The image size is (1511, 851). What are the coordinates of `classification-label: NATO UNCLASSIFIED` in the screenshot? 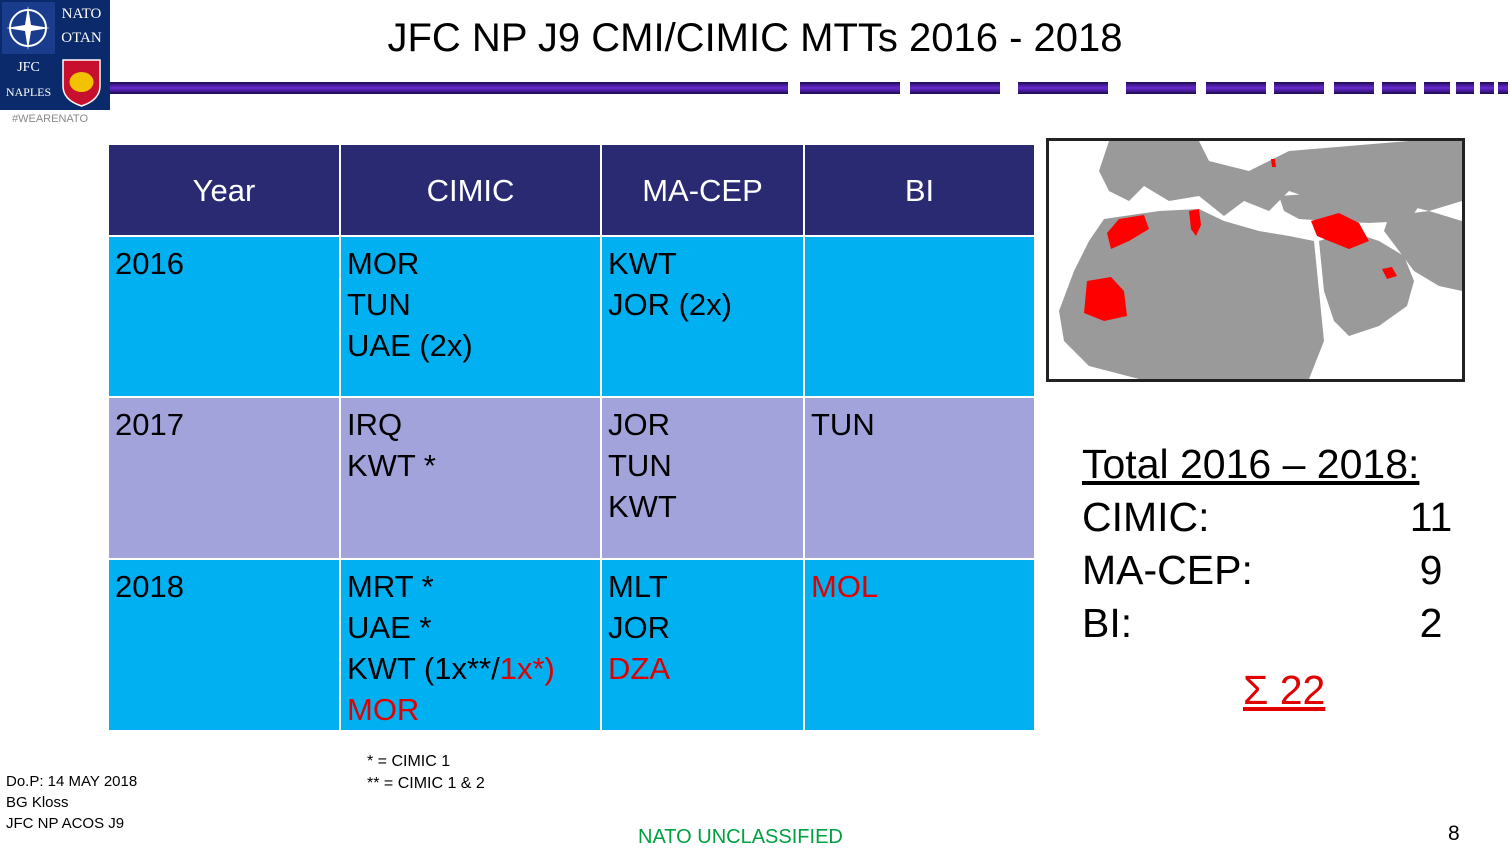 It's located at (740, 837).